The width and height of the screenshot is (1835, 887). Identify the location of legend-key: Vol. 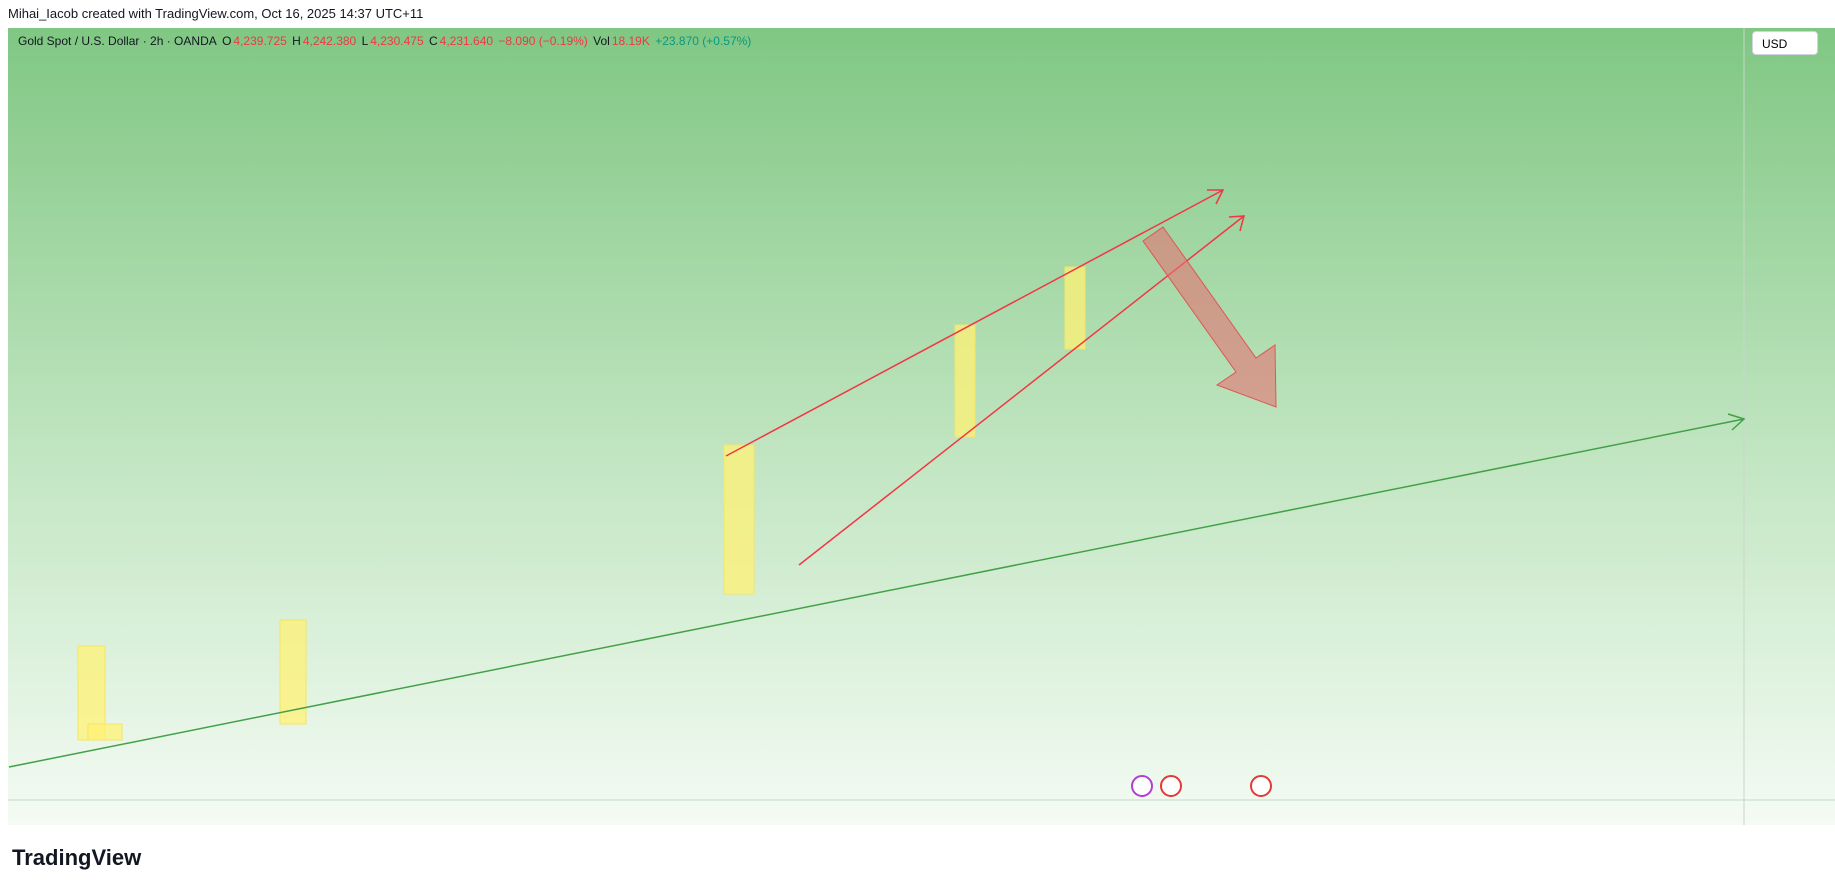
(601, 41).